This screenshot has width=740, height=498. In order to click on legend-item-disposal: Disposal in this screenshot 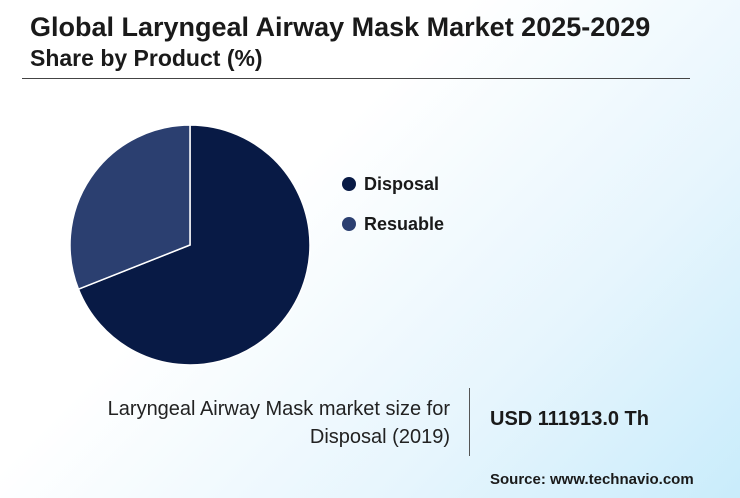, I will do `click(393, 184)`.